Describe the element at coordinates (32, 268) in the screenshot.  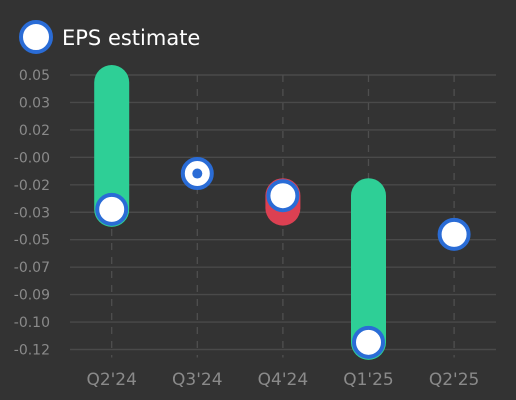
I see `y-tick-label: -0.07` at that location.